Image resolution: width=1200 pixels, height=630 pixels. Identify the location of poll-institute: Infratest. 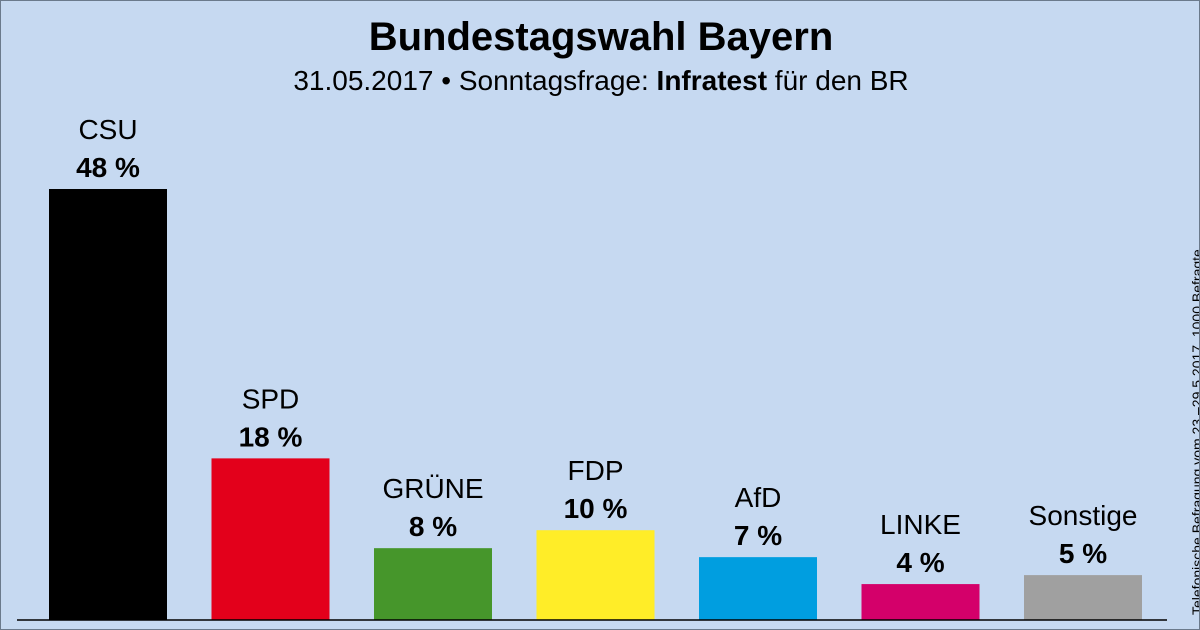
(712, 80).